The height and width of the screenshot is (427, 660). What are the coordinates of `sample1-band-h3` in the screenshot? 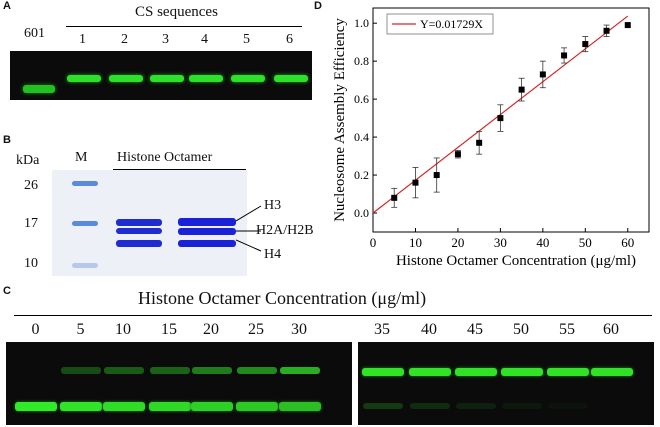 It's located at (139, 222).